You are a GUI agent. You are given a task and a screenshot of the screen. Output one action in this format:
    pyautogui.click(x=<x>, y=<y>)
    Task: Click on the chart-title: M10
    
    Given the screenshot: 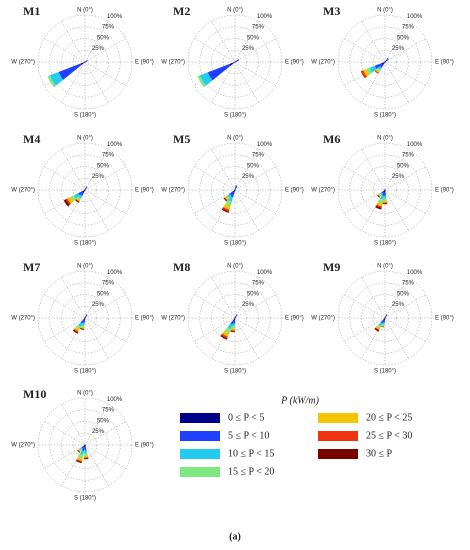 What is the action you would take?
    pyautogui.click(x=34, y=394)
    